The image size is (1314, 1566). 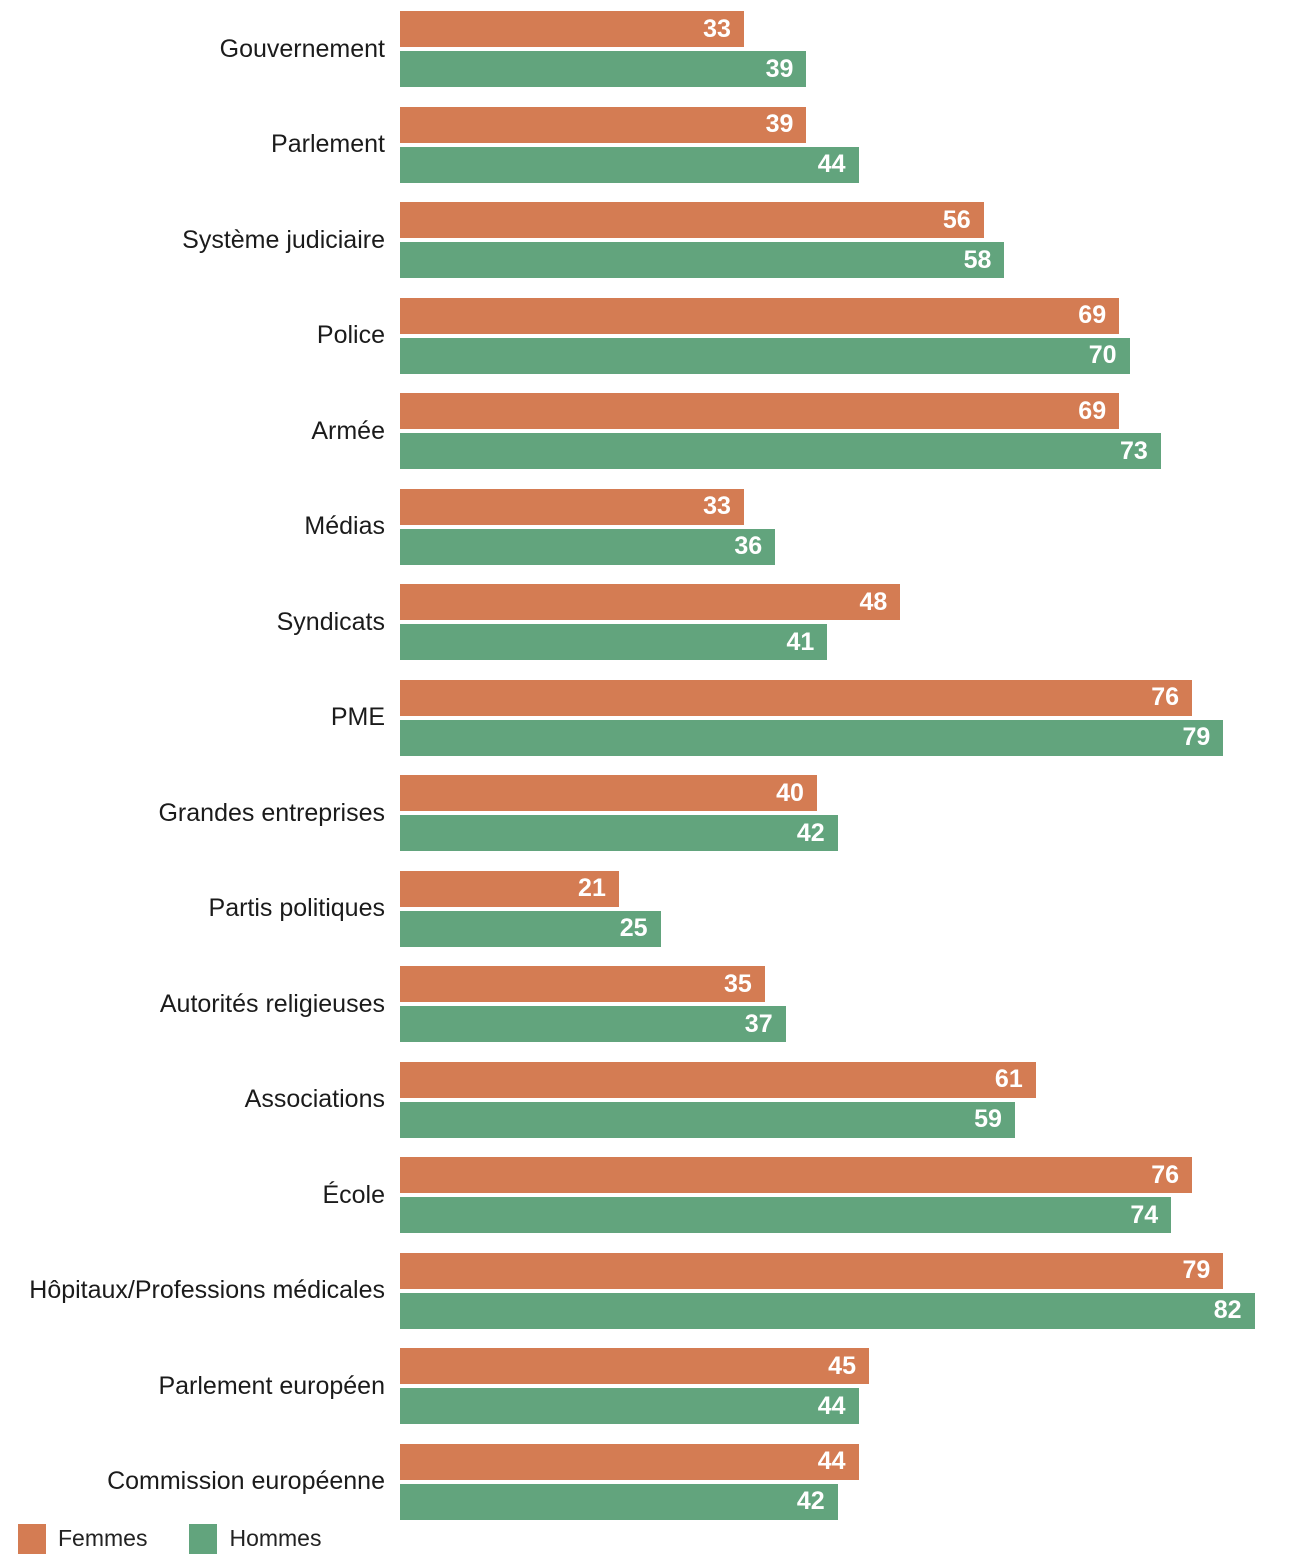 What do you see at coordinates (857, 813) in the screenshot?
I see `bar-pair: 40 42` at bounding box center [857, 813].